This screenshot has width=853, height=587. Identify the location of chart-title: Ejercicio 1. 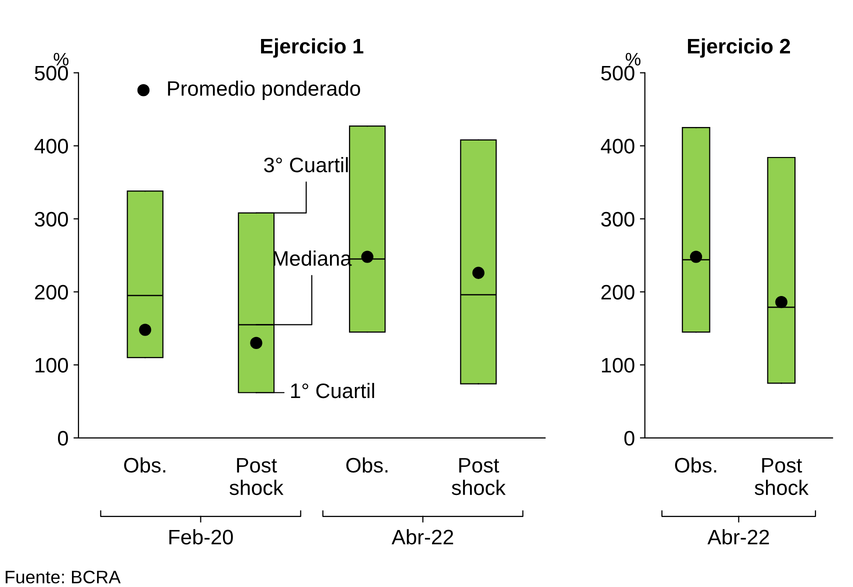
(312, 48).